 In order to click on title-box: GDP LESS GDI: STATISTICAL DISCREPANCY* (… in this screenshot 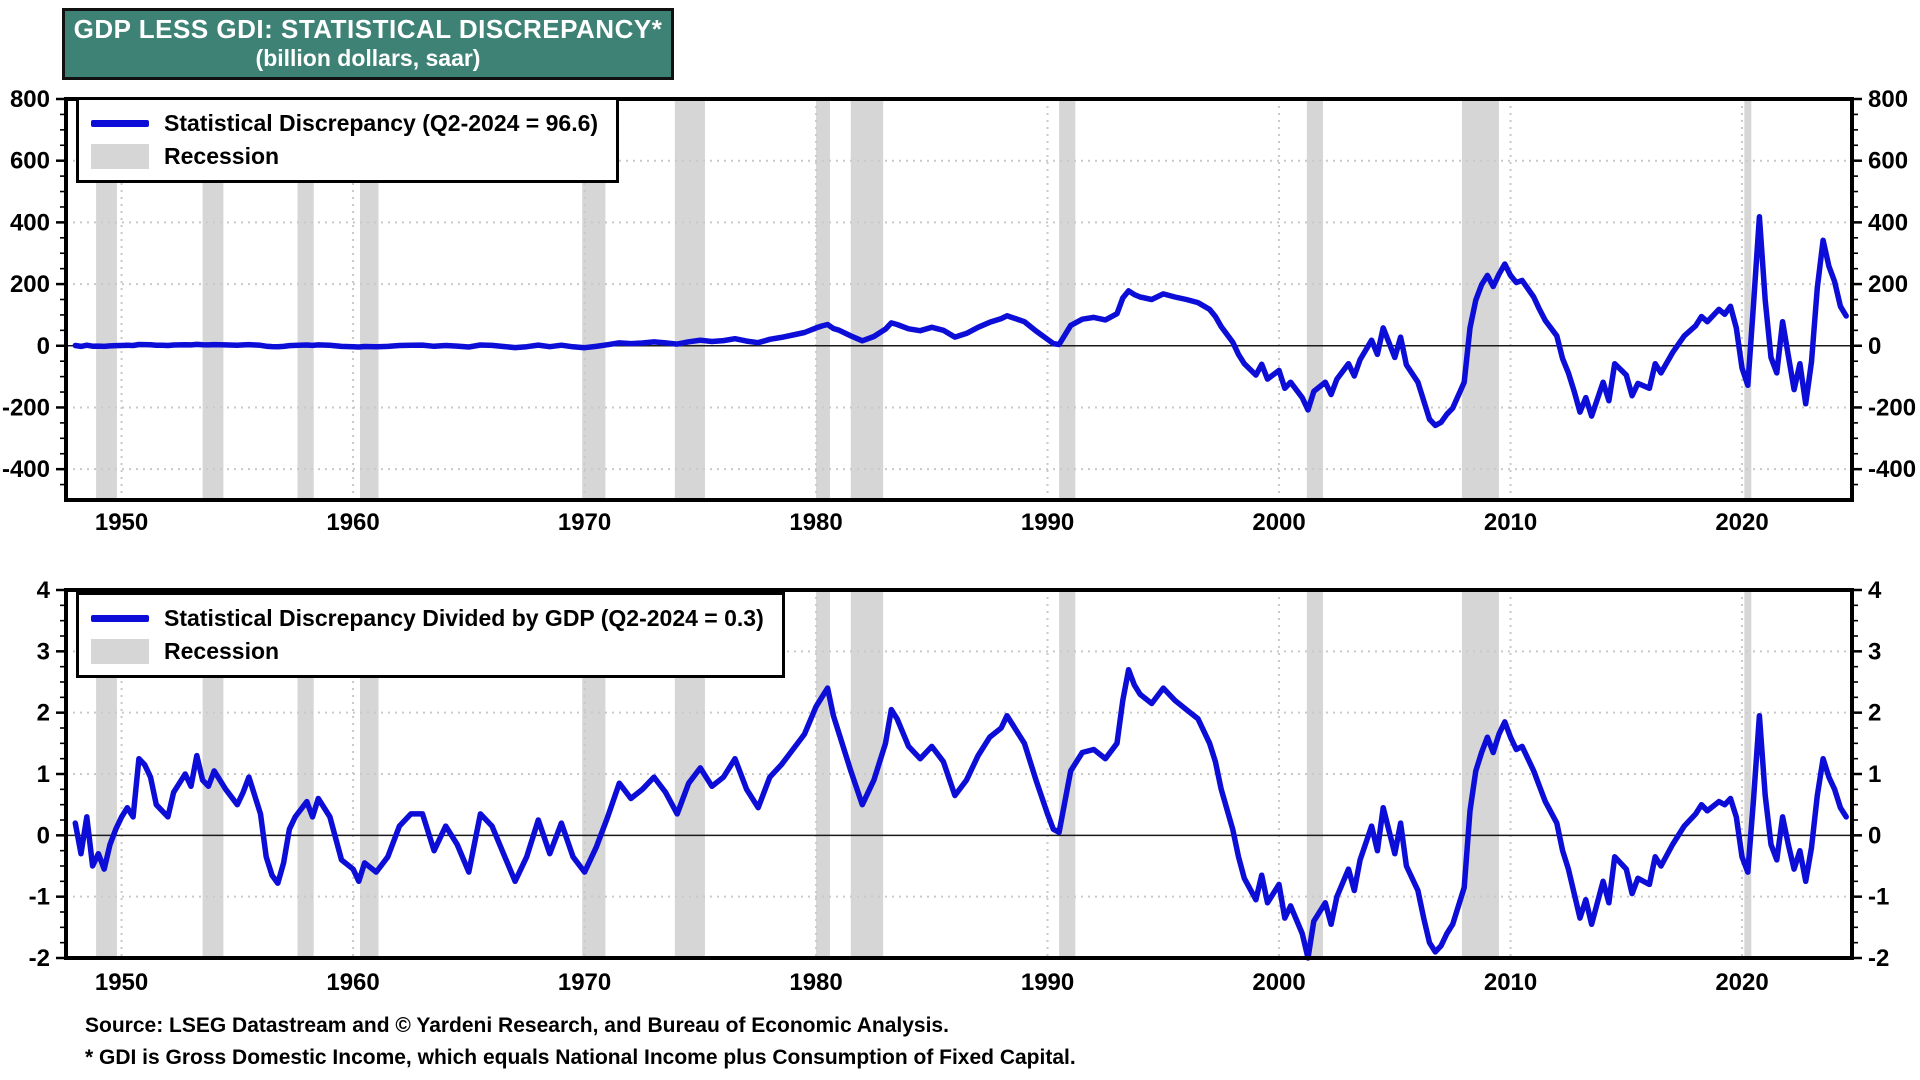, I will do `click(368, 44)`.